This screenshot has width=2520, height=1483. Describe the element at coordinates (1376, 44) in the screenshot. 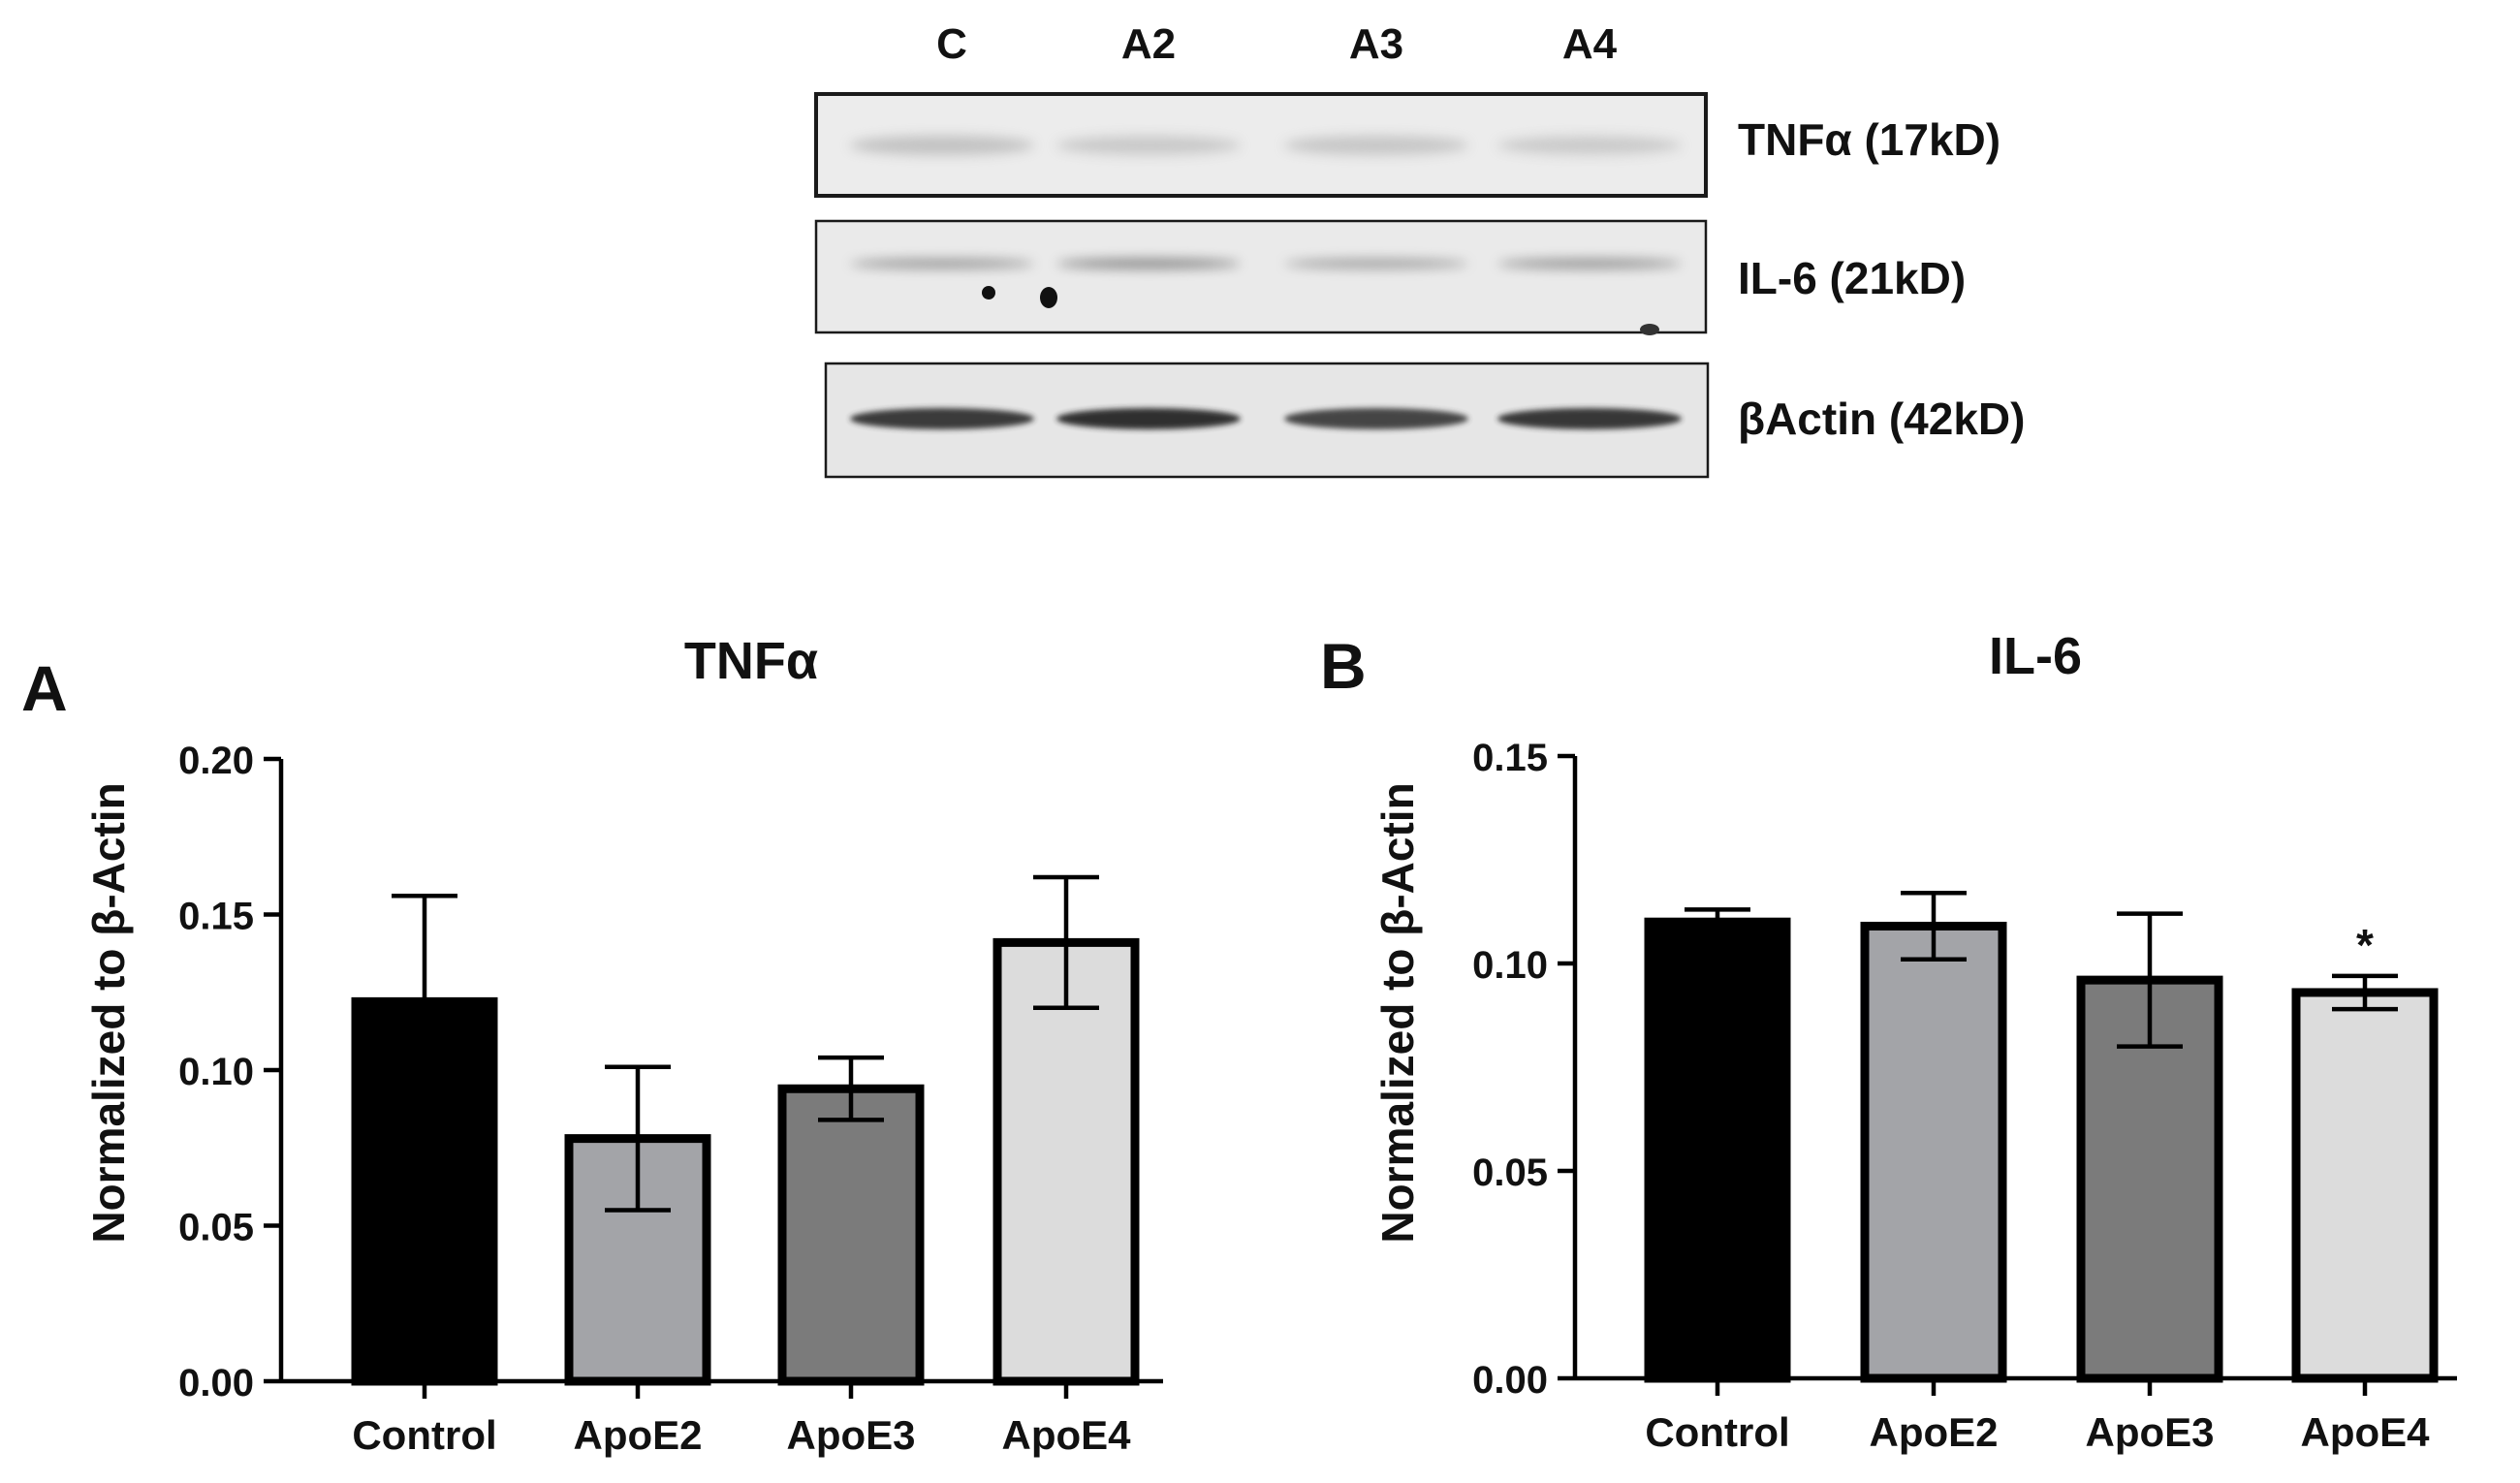

I see `blot-lane-label: A3` at that location.